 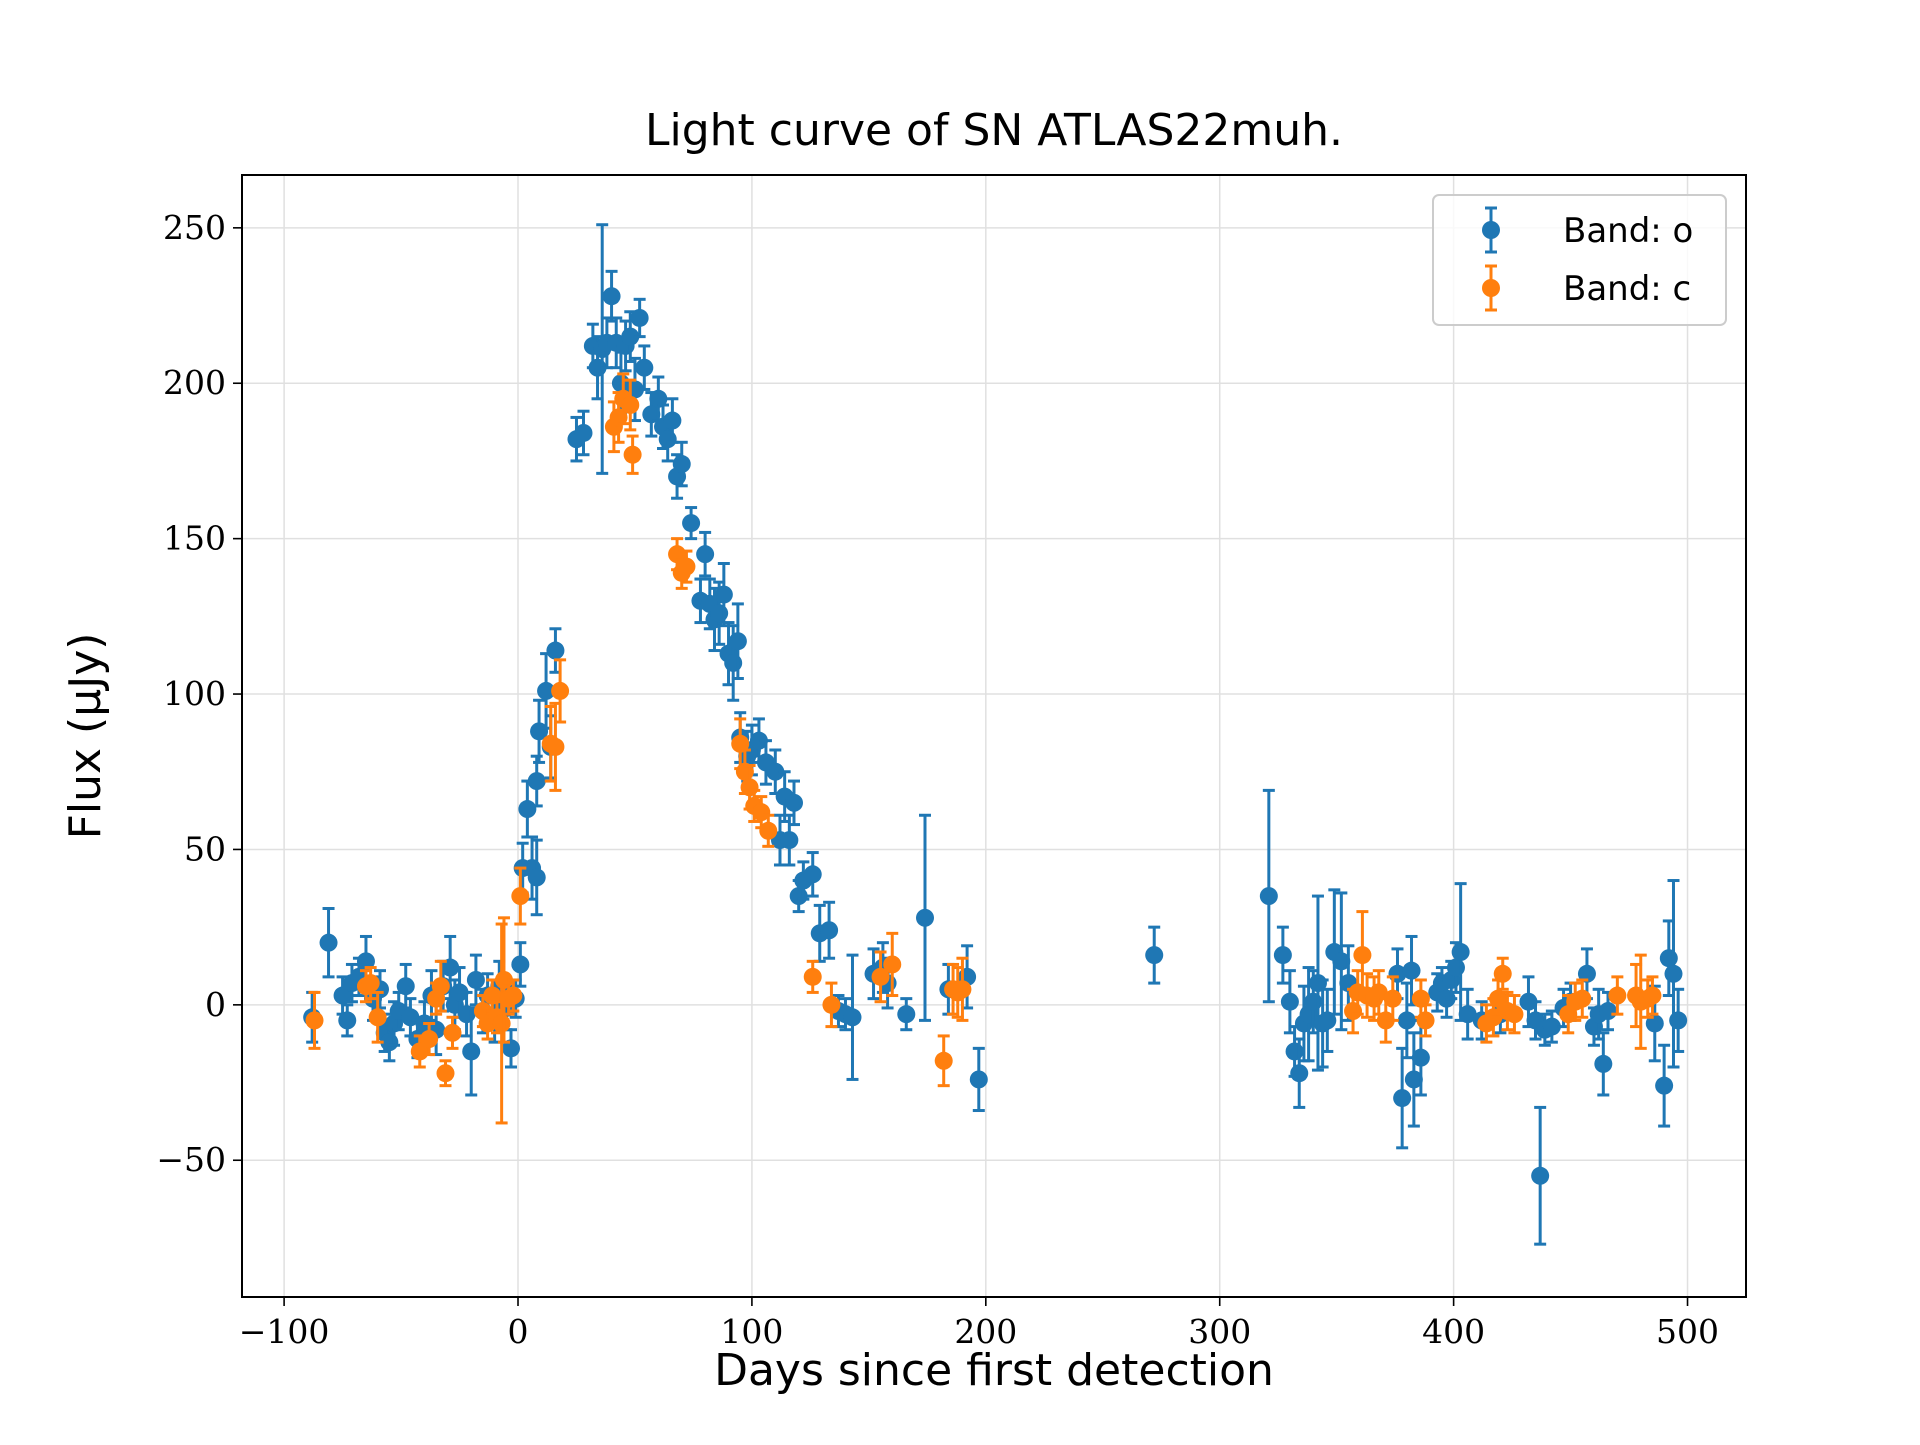 What do you see at coordinates (1687, 1331) in the screenshot?
I see `x-tick-label: 500` at bounding box center [1687, 1331].